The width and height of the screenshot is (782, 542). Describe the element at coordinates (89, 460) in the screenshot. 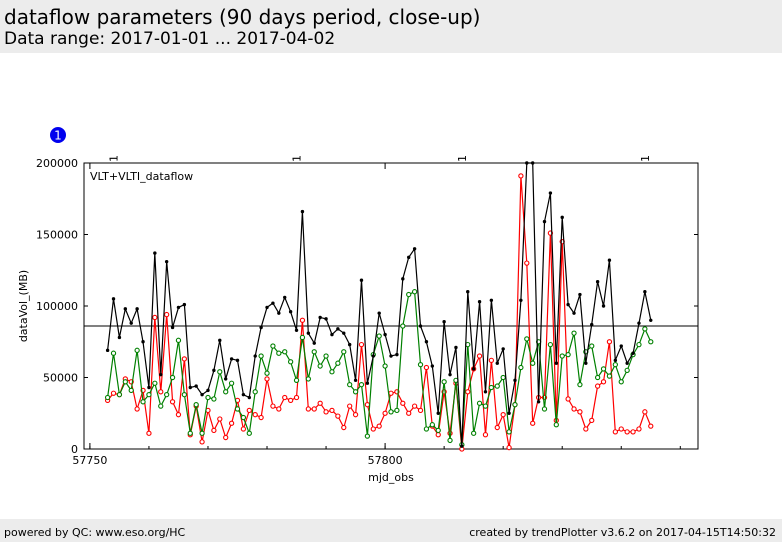

I see `x-tick-label: 57750` at that location.